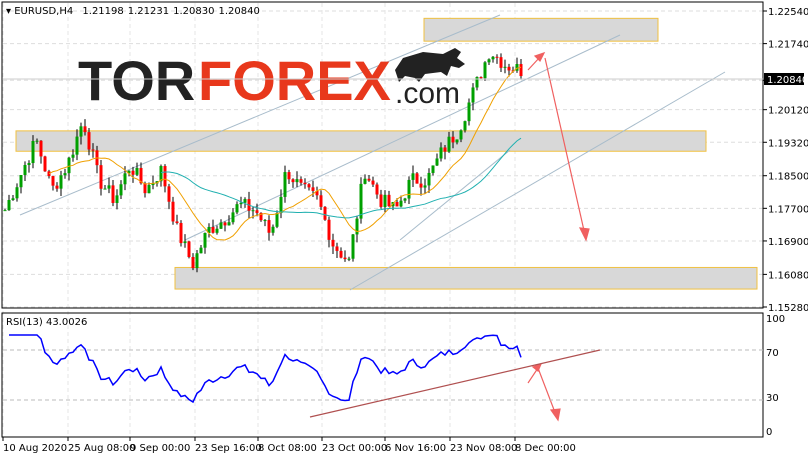 The height and width of the screenshot is (458, 808). What do you see at coordinates (788, 12) in the screenshot?
I see `price-tick: 1.22540` at bounding box center [788, 12].